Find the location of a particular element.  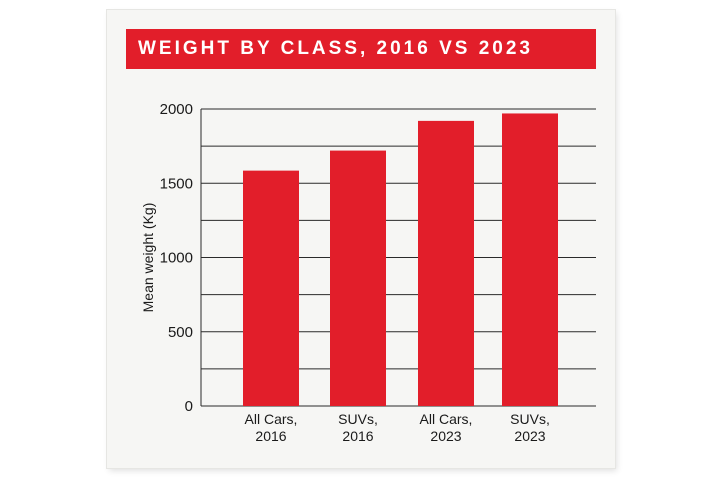

y-tick-label: 2000 is located at coordinates (176, 109).